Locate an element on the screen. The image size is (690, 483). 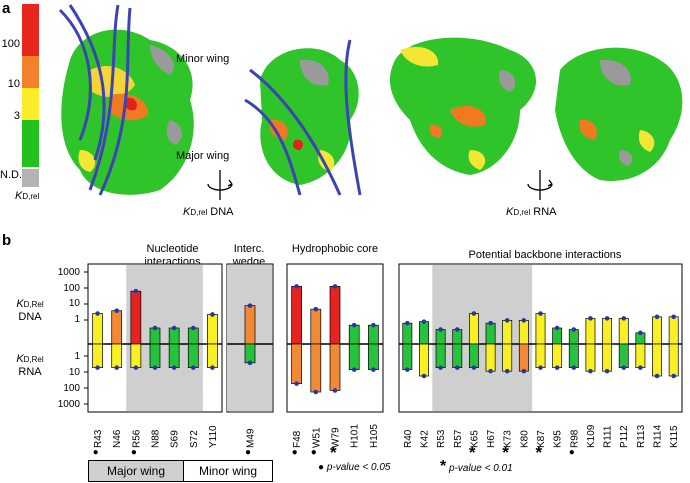
bar-rna-H67 is located at coordinates (490, 357).